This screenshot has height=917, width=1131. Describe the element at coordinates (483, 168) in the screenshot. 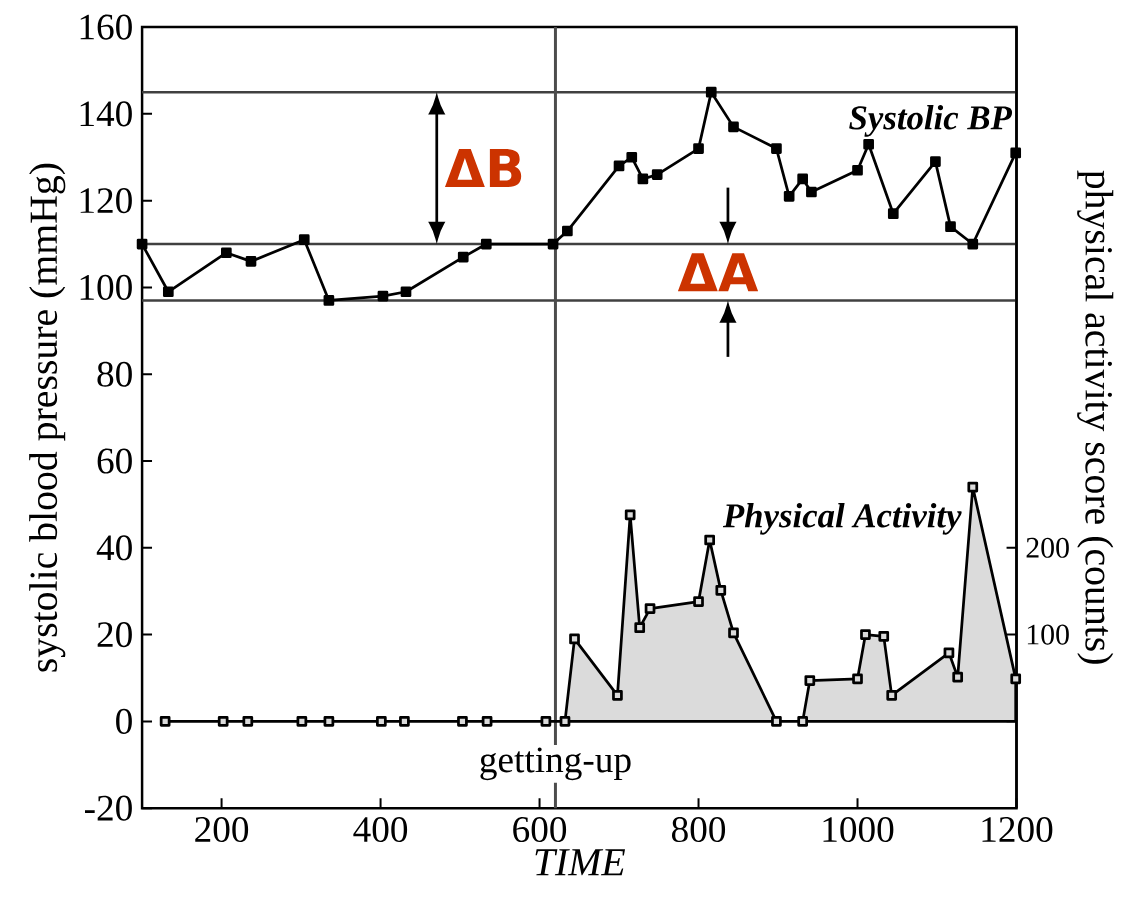

I see `annotation: ΔB` at that location.